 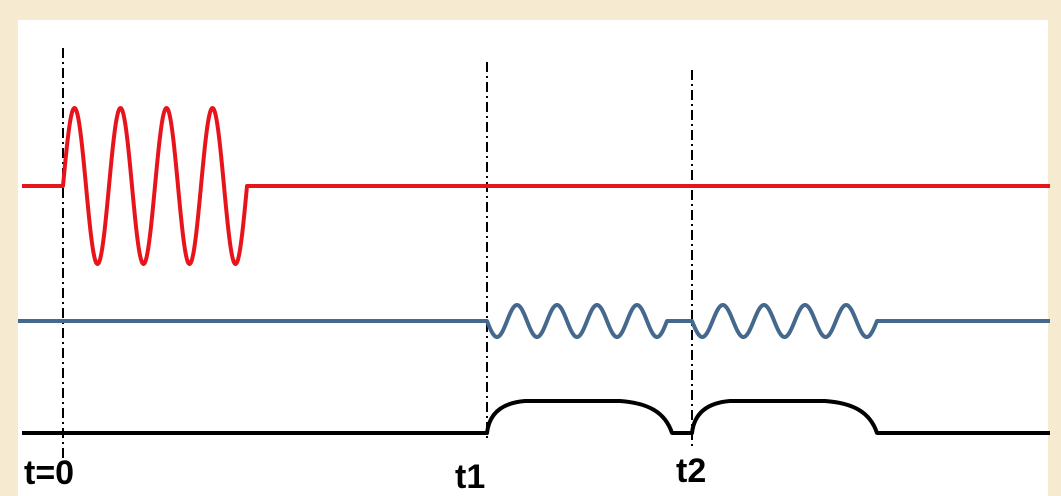 What do you see at coordinates (49, 473) in the screenshot?
I see `t0-label: t=0` at bounding box center [49, 473].